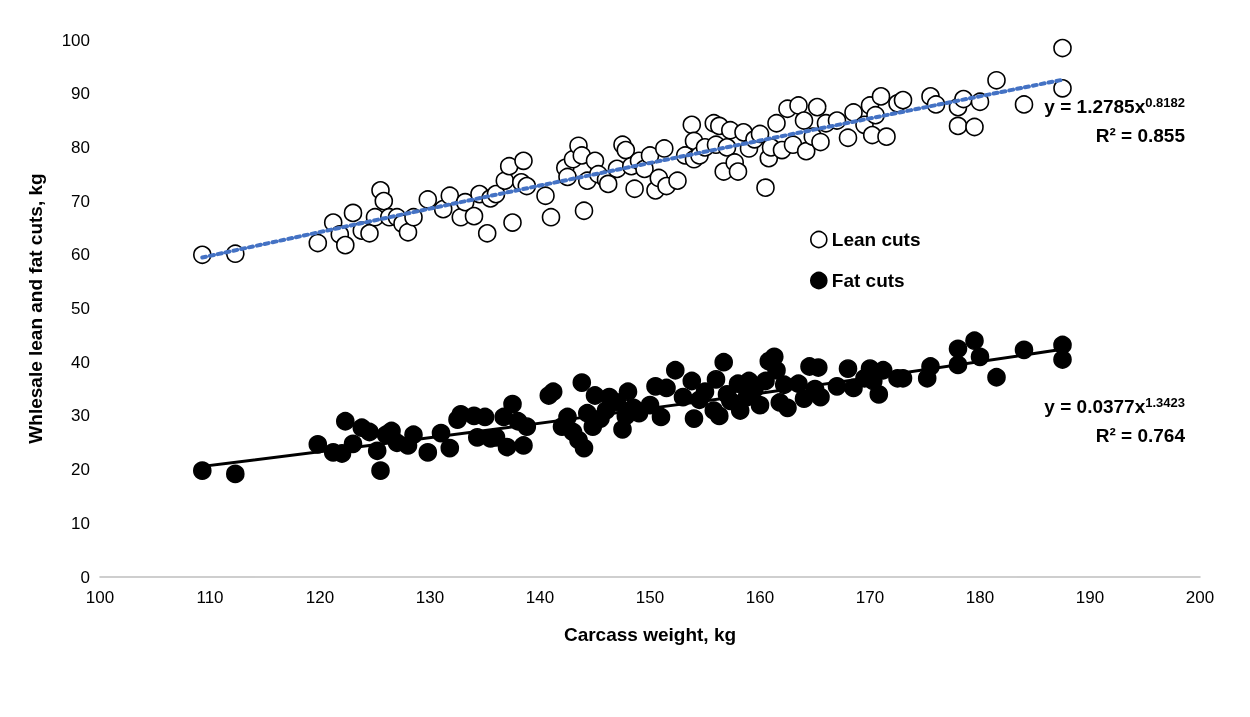  What do you see at coordinates (1090, 597) in the screenshot?
I see `x-tick-label: 190` at bounding box center [1090, 597].